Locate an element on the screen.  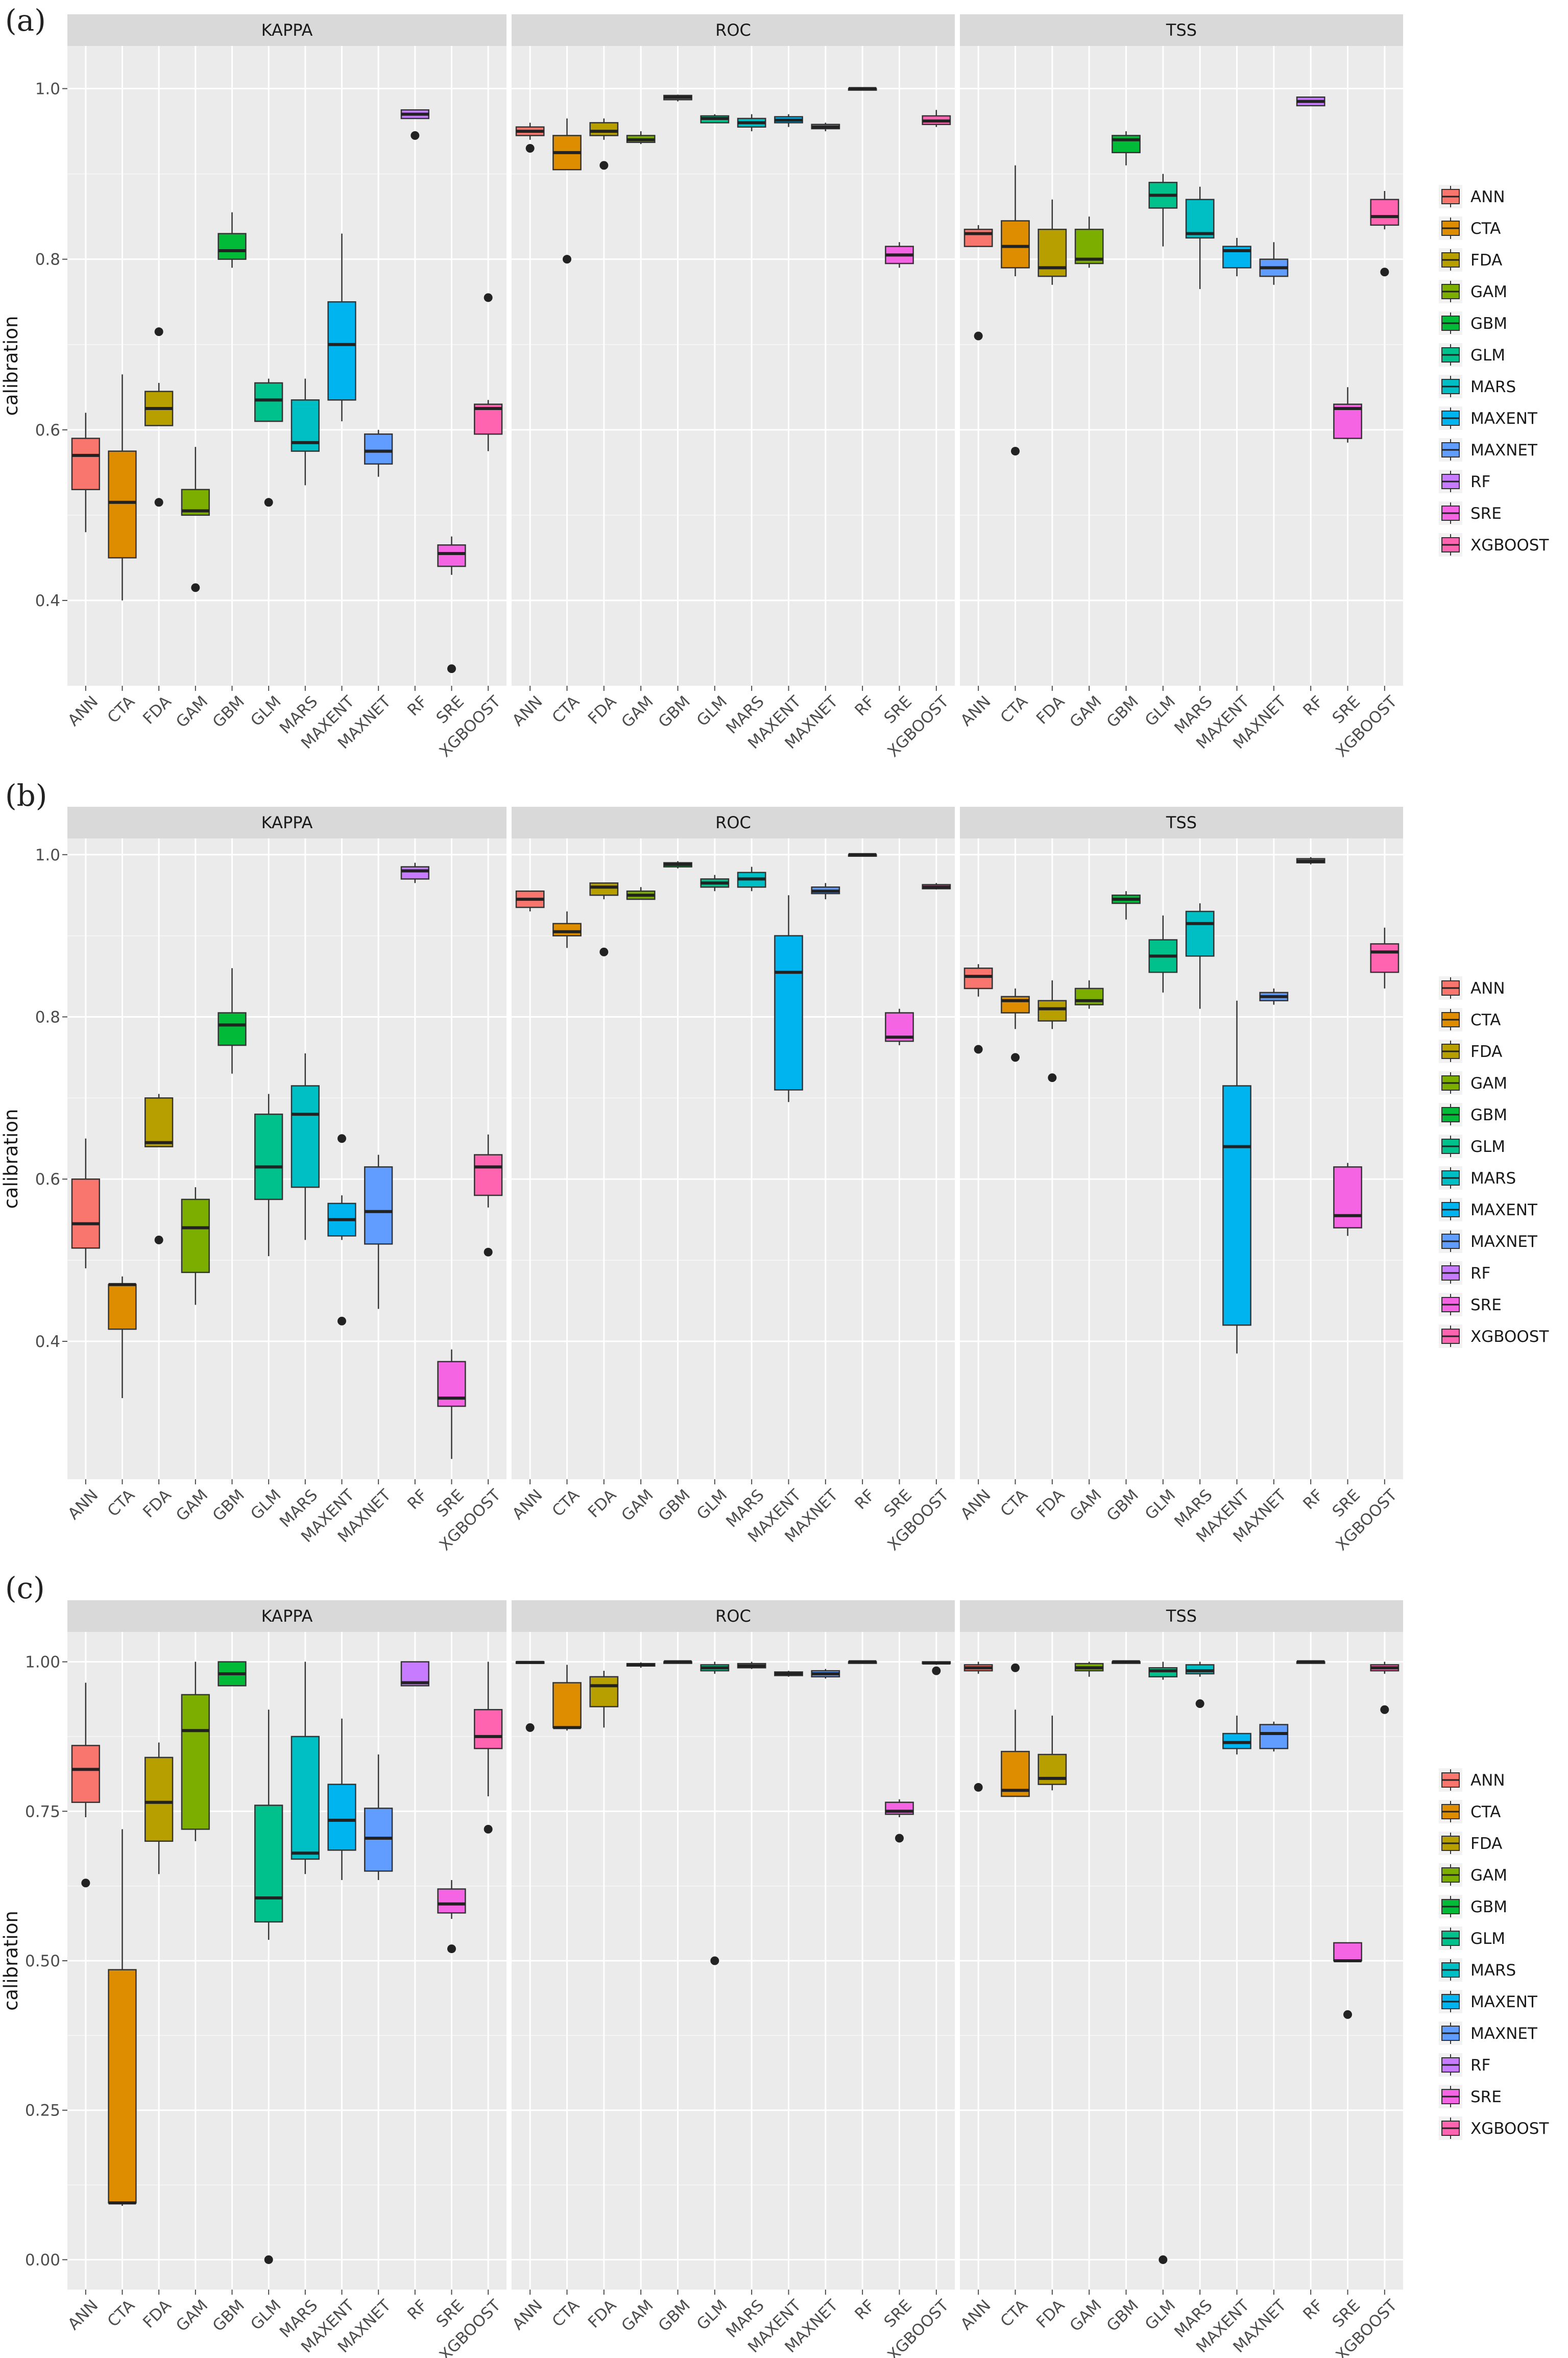
panel-label: (a) is located at coordinates (25, 20).